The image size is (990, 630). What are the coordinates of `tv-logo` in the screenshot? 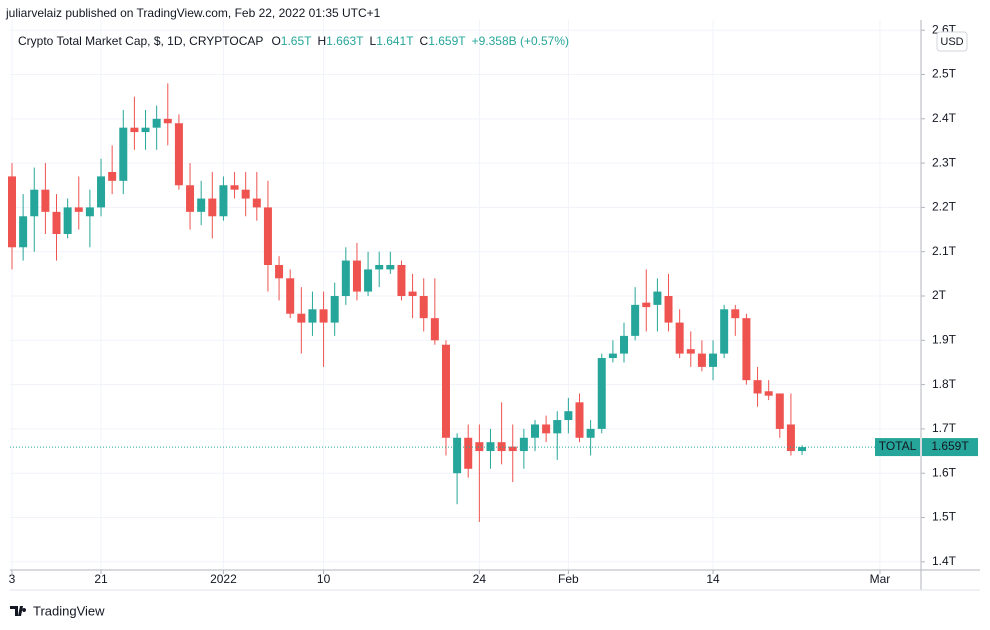 It's located at (18, 611).